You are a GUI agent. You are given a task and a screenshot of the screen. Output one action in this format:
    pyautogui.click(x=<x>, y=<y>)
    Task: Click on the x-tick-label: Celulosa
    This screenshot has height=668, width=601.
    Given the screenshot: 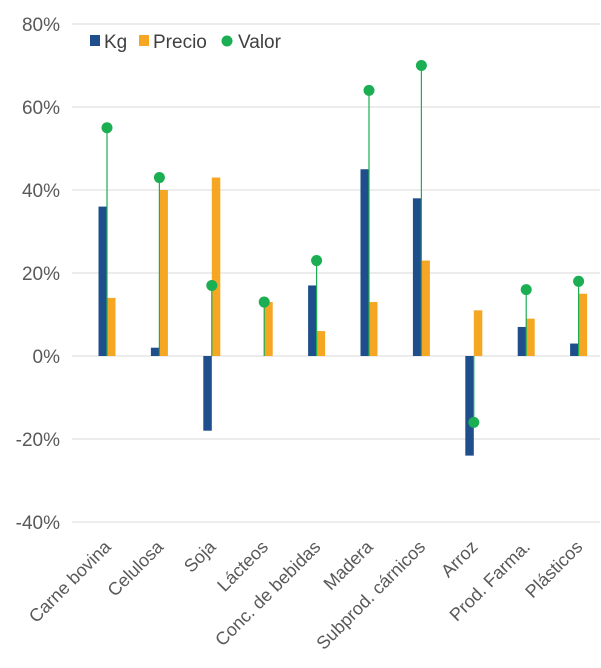 What is the action you would take?
    pyautogui.click(x=136, y=568)
    